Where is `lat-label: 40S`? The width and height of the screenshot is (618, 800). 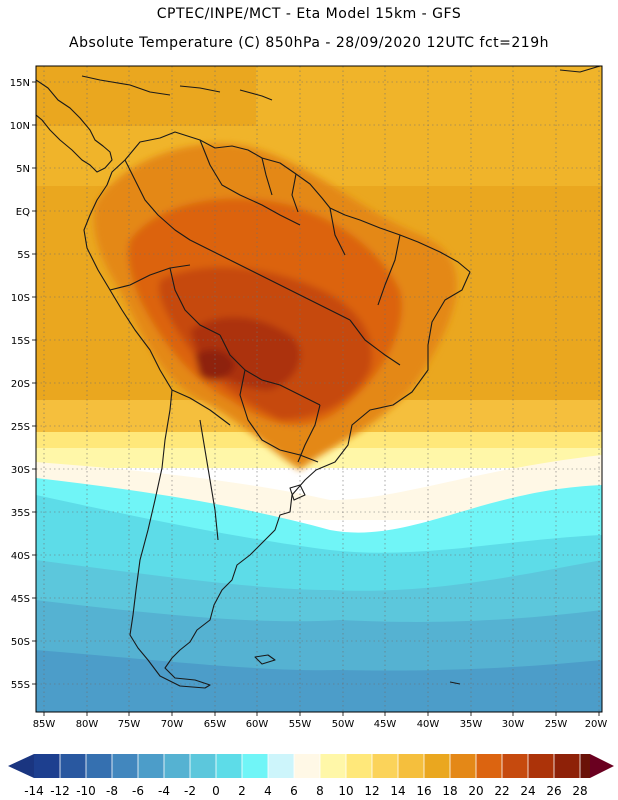
lat-label: 40S is located at coordinates (20, 556).